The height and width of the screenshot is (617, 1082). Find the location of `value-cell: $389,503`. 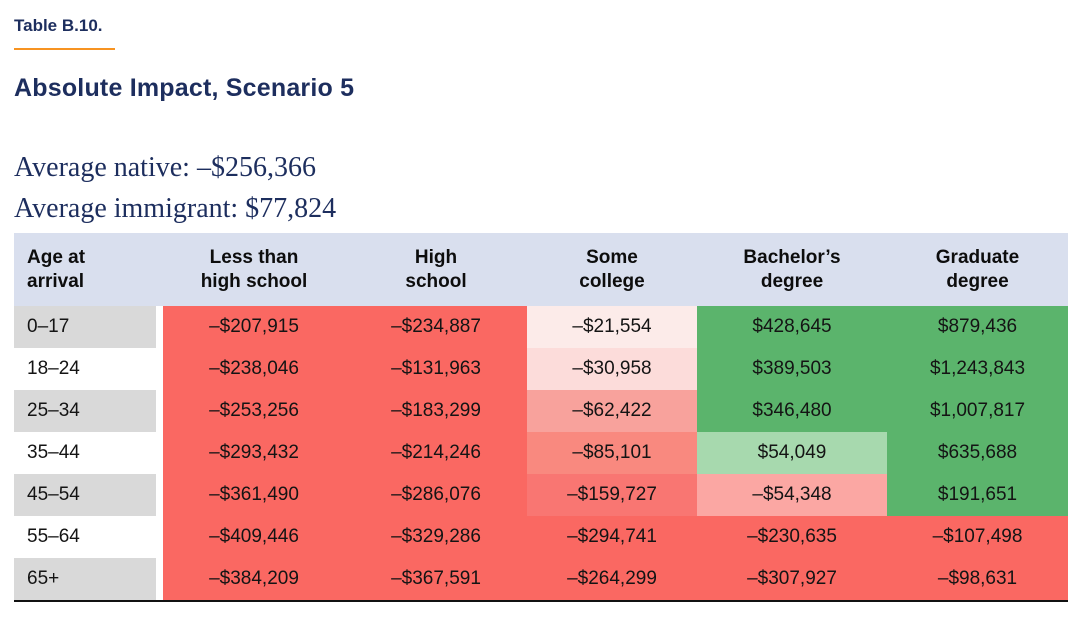

value-cell: $389,503 is located at coordinates (792, 369).